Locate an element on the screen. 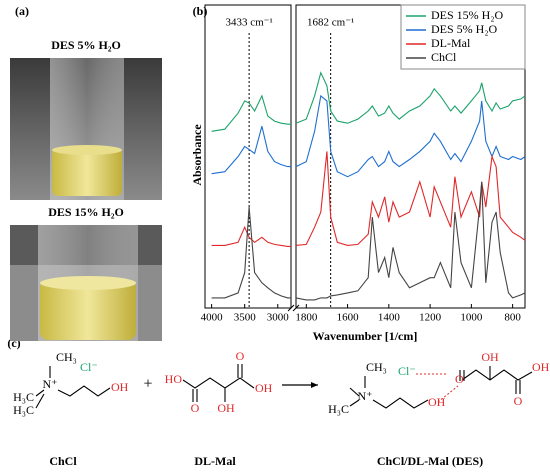 The image size is (550, 476). marker-label: 1682 cm⁻¹ is located at coordinates (330, 23).